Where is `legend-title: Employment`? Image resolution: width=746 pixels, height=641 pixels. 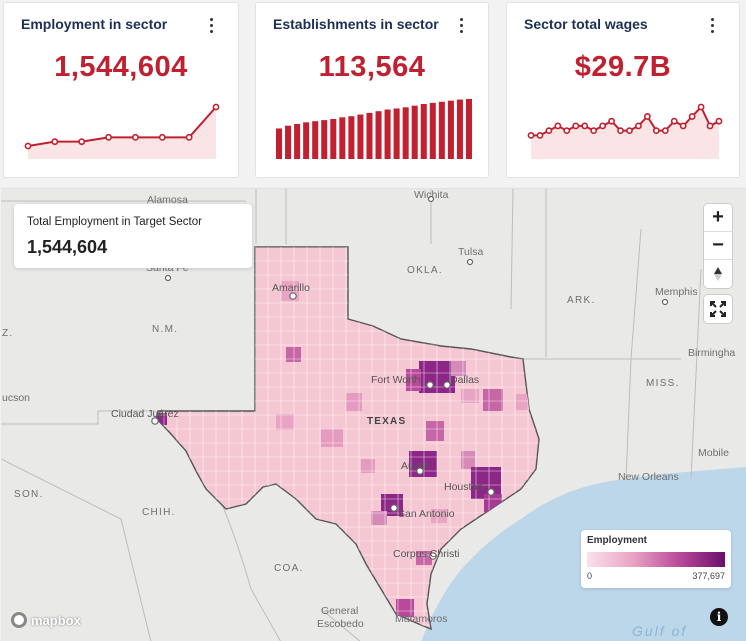
legend-title: Employment is located at coordinates (617, 540).